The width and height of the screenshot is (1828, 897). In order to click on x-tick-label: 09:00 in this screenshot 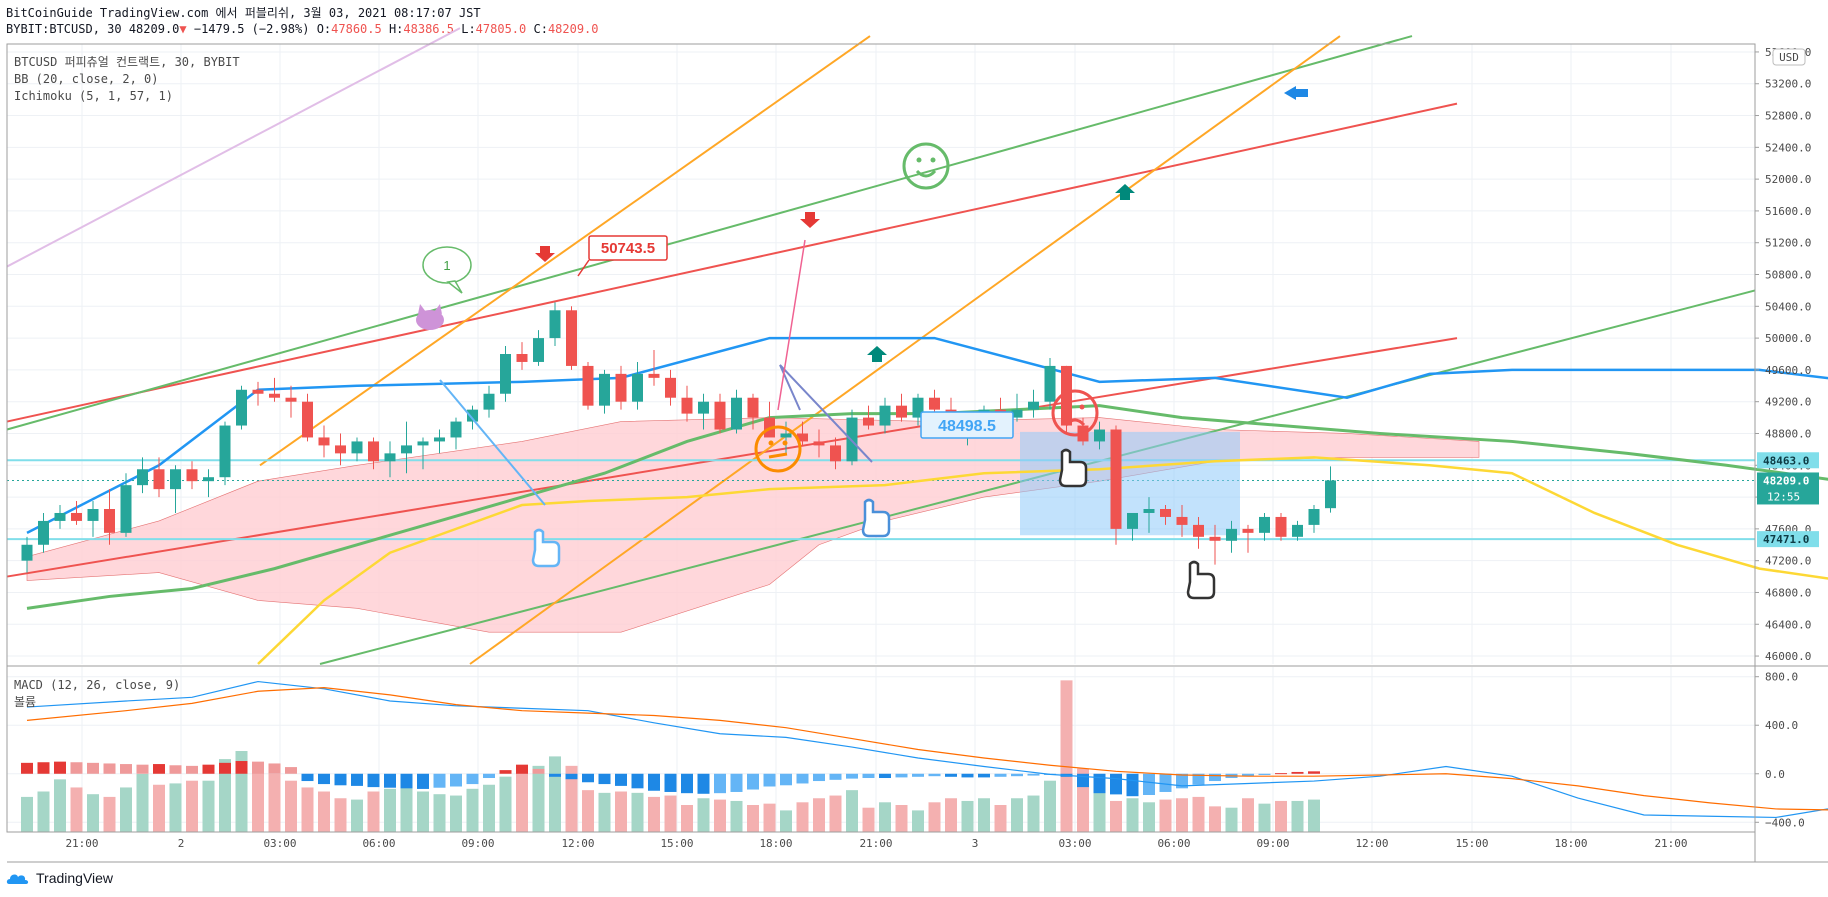, I will do `click(1272, 843)`.